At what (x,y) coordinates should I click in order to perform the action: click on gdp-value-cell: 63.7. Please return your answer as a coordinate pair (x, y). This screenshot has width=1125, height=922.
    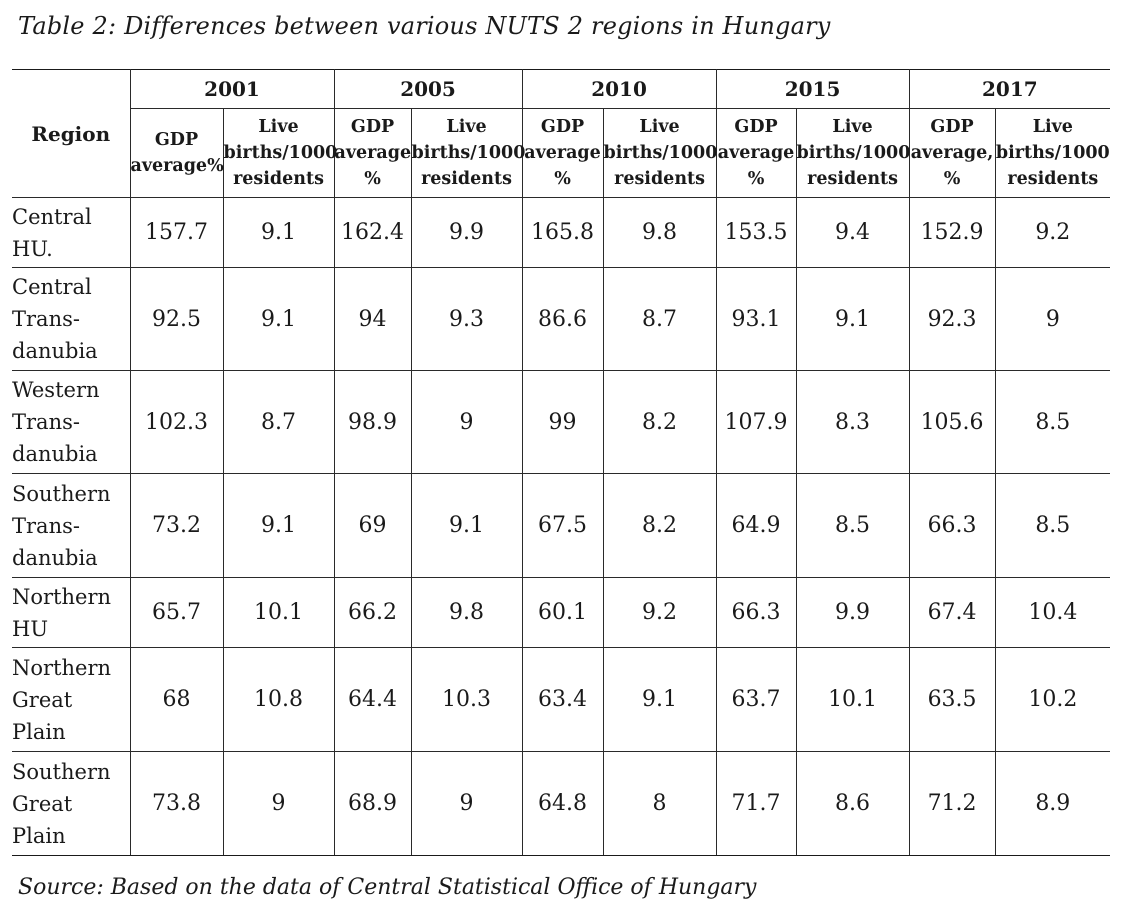
    Looking at the image, I should click on (756, 699).